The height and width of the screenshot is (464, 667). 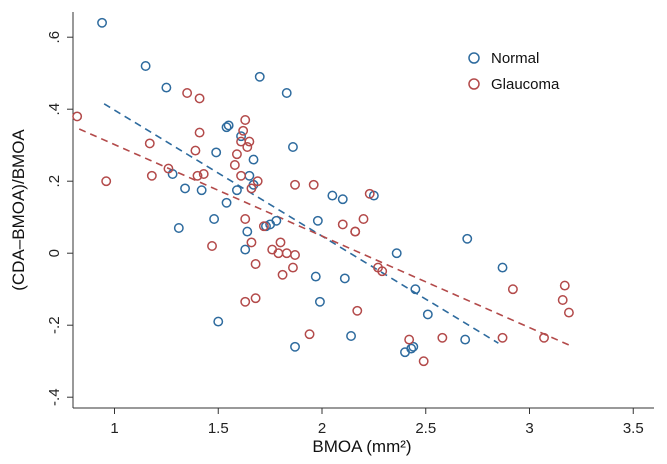 I want to click on y-tick-label: 0, so click(x=54, y=253).